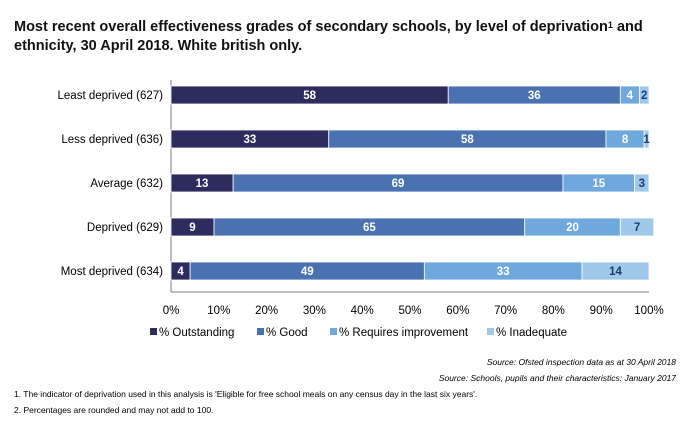  What do you see at coordinates (601, 311) in the screenshot?
I see `x-tick-label: 90%` at bounding box center [601, 311].